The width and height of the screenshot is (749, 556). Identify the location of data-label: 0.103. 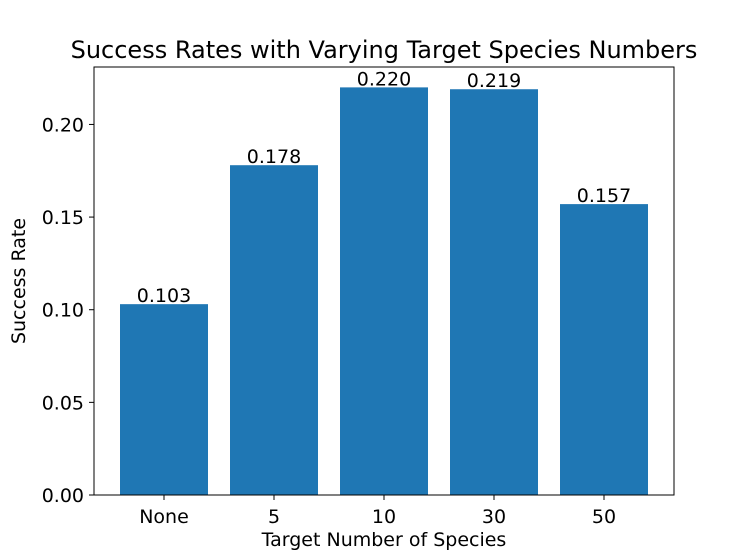
(164, 296).